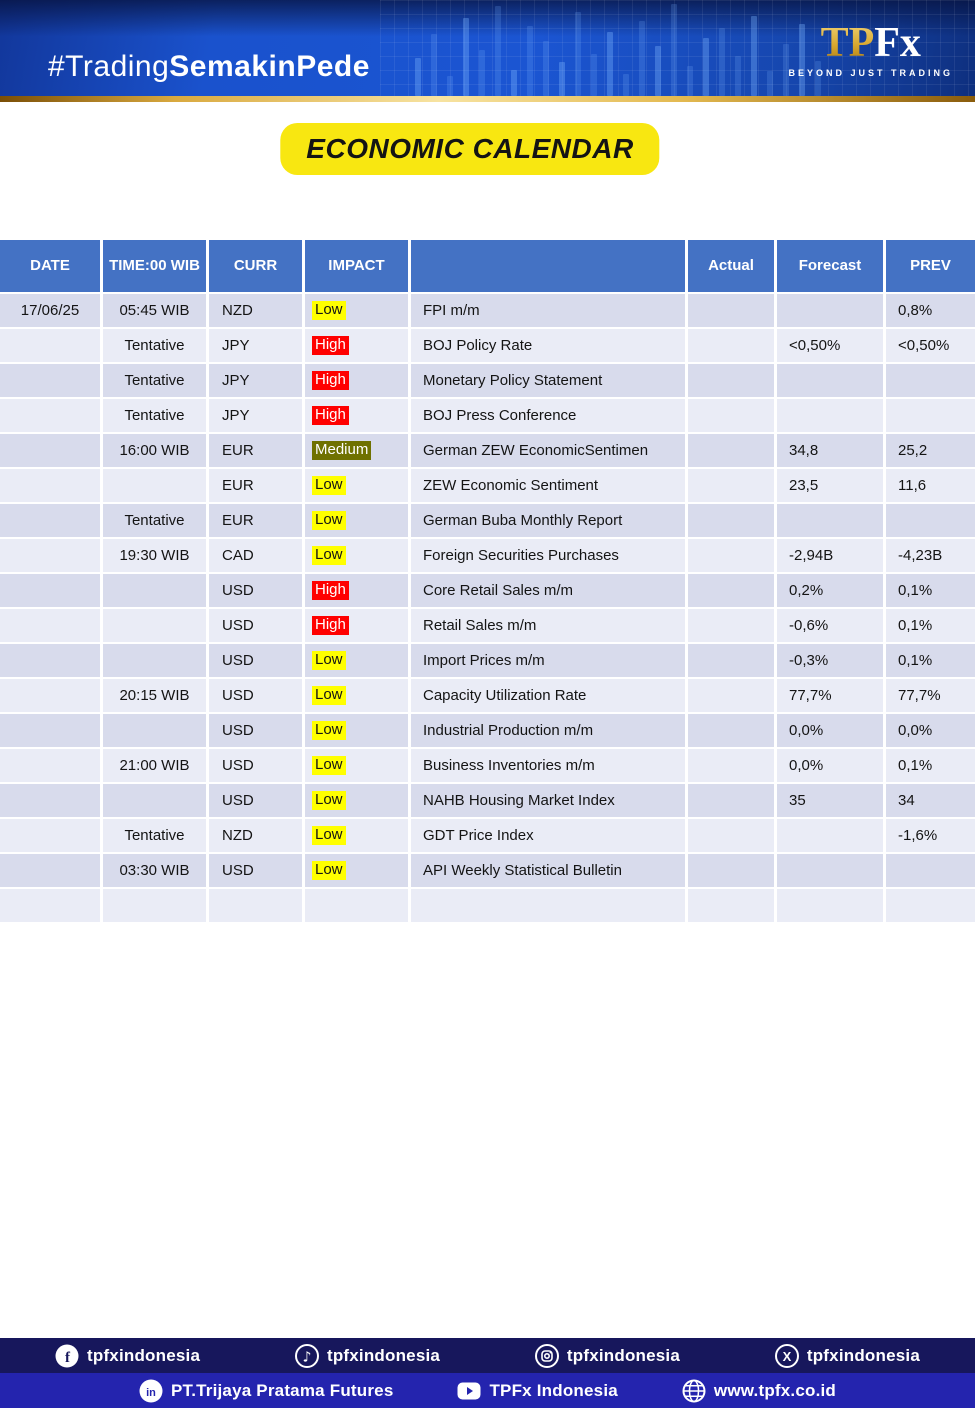 The width and height of the screenshot is (975, 1408). I want to click on website-link: www.tpfx.co.id, so click(759, 1391).